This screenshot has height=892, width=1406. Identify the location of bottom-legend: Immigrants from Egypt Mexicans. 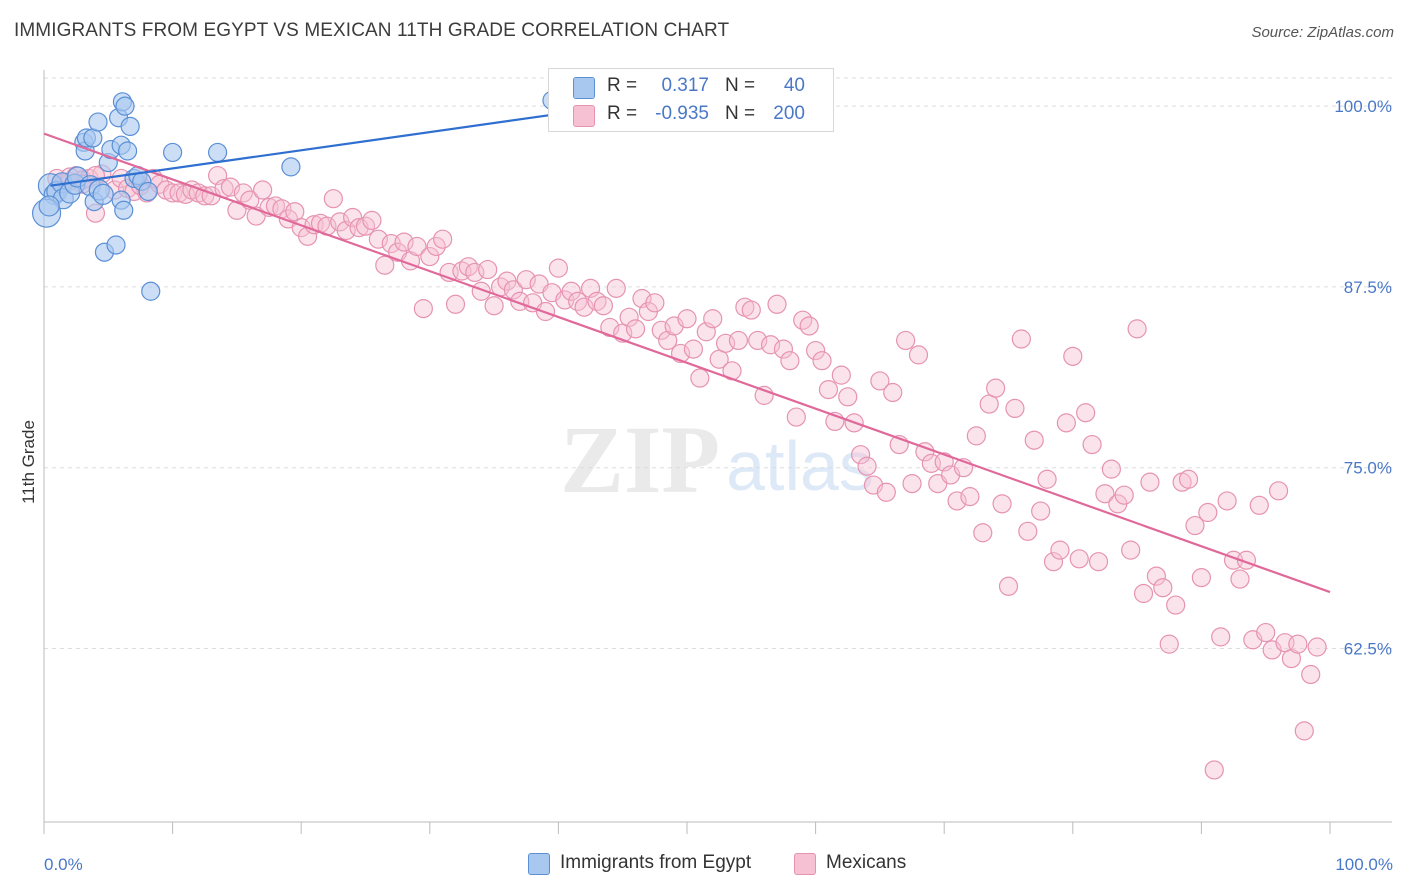
(703, 865).